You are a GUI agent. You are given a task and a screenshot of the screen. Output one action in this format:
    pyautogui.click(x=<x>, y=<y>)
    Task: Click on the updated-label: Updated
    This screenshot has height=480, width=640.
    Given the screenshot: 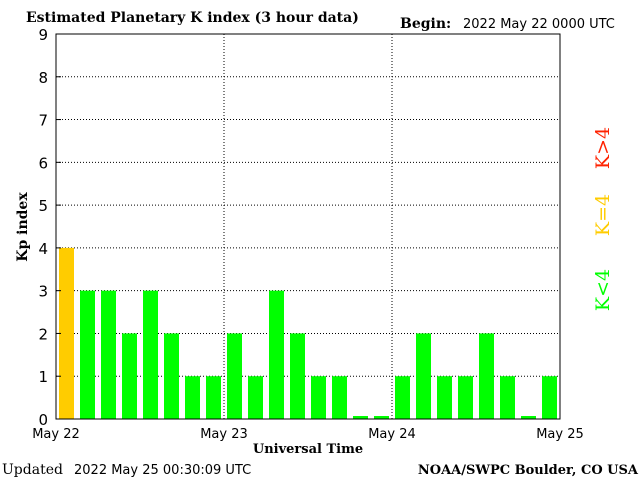 What is the action you would take?
    pyautogui.click(x=32, y=470)
    